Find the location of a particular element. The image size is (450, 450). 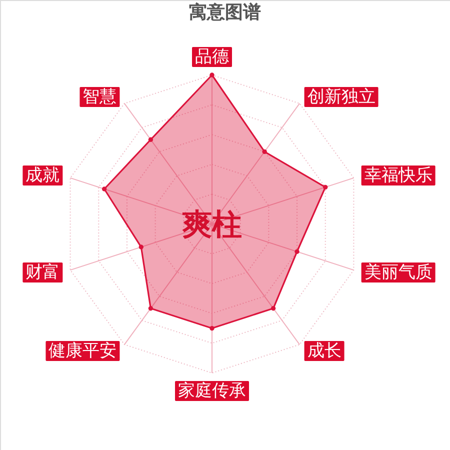

spoke-label: 品德 is located at coordinates (212, 57).